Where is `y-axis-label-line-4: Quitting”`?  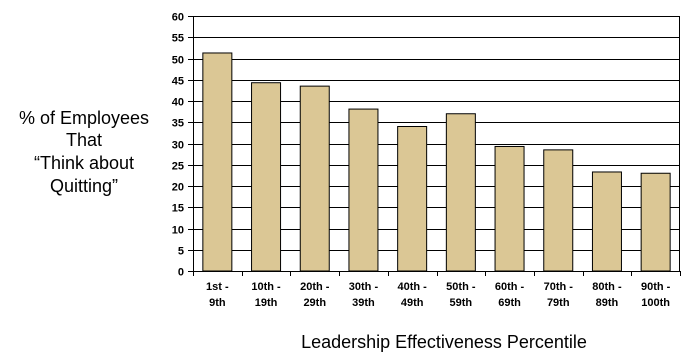
y-axis-label-line-4: Quitting” is located at coordinates (84, 186).